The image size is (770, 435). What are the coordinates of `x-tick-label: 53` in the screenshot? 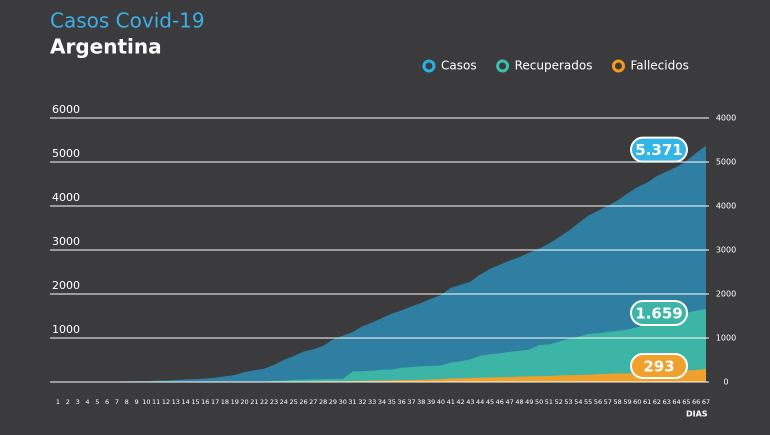 It's located at (568, 402).